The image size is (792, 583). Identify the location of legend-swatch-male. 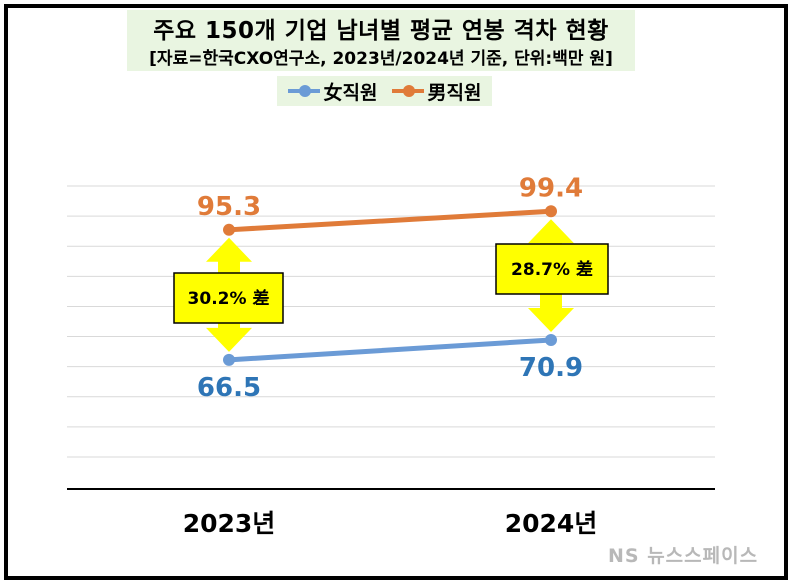
(407, 91).